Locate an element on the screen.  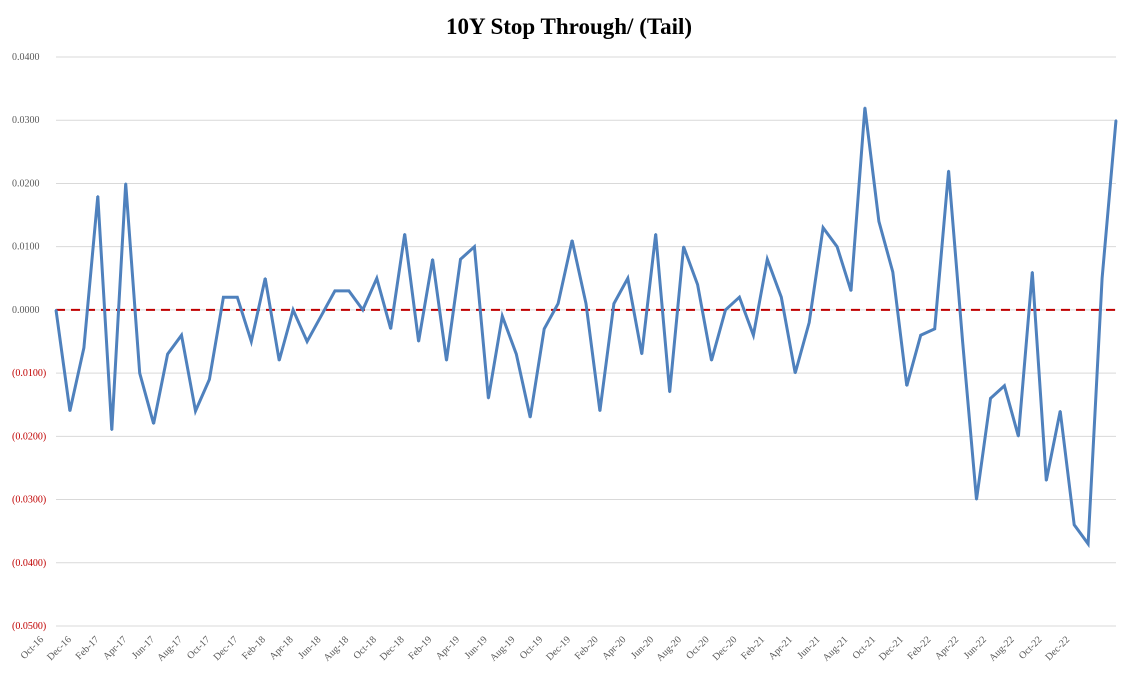
y-tick-label: 0.0100 is located at coordinates (26, 247).